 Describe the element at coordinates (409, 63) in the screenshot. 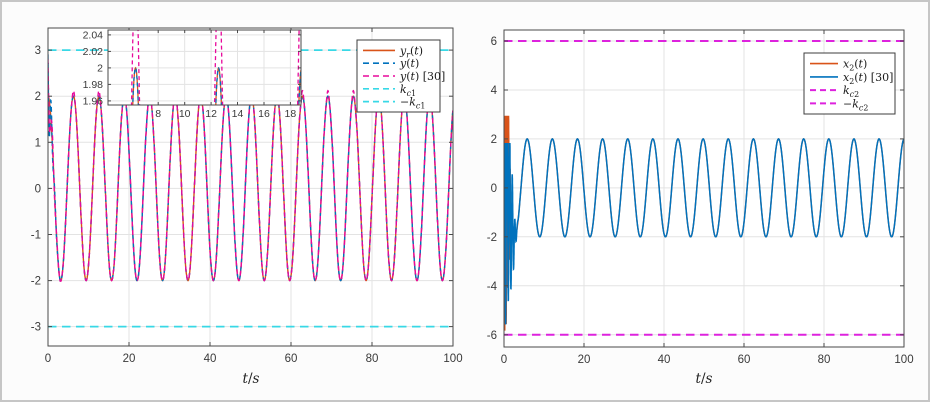

I see `legend-label: y(t)` at that location.